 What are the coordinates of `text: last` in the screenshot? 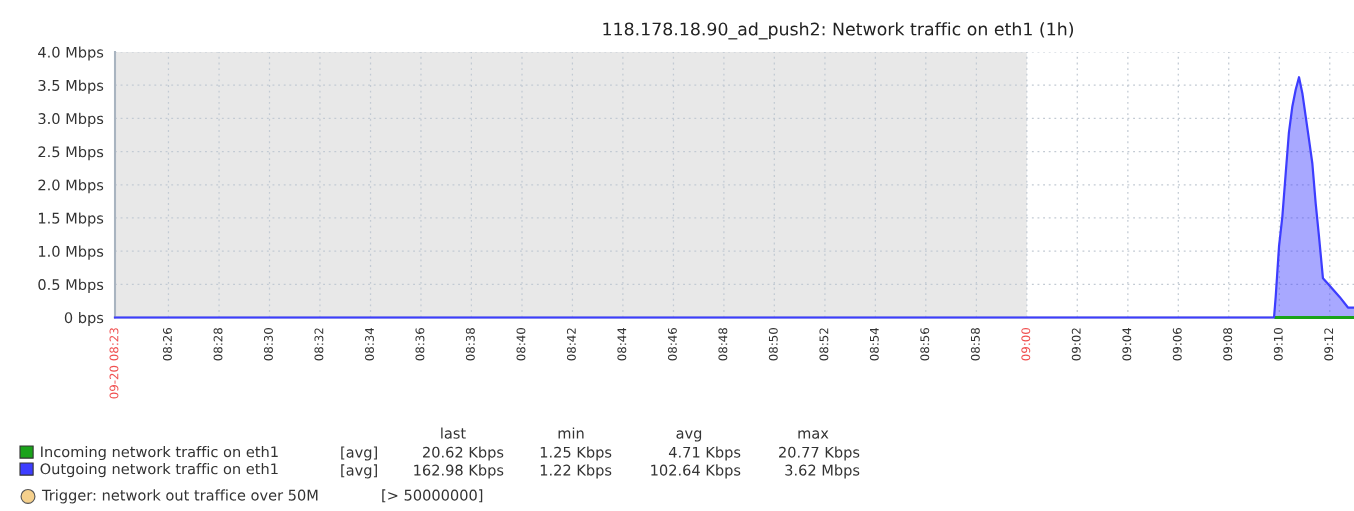 It's located at (453, 433).